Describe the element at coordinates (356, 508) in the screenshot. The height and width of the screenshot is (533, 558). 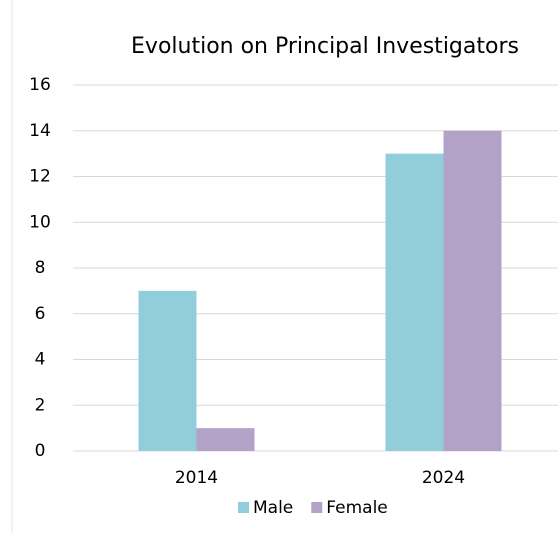
I see `legend-label: Female` at that location.